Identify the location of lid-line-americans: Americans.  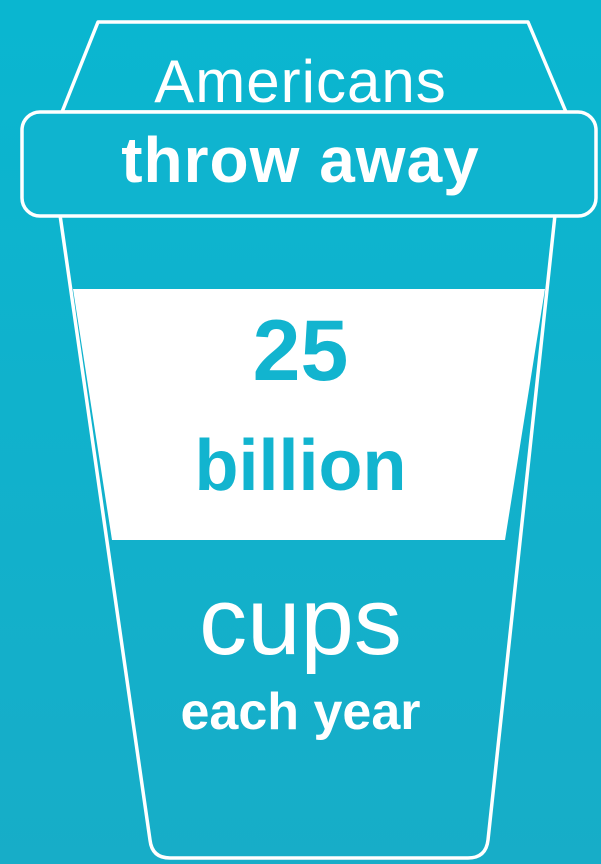
(300, 81).